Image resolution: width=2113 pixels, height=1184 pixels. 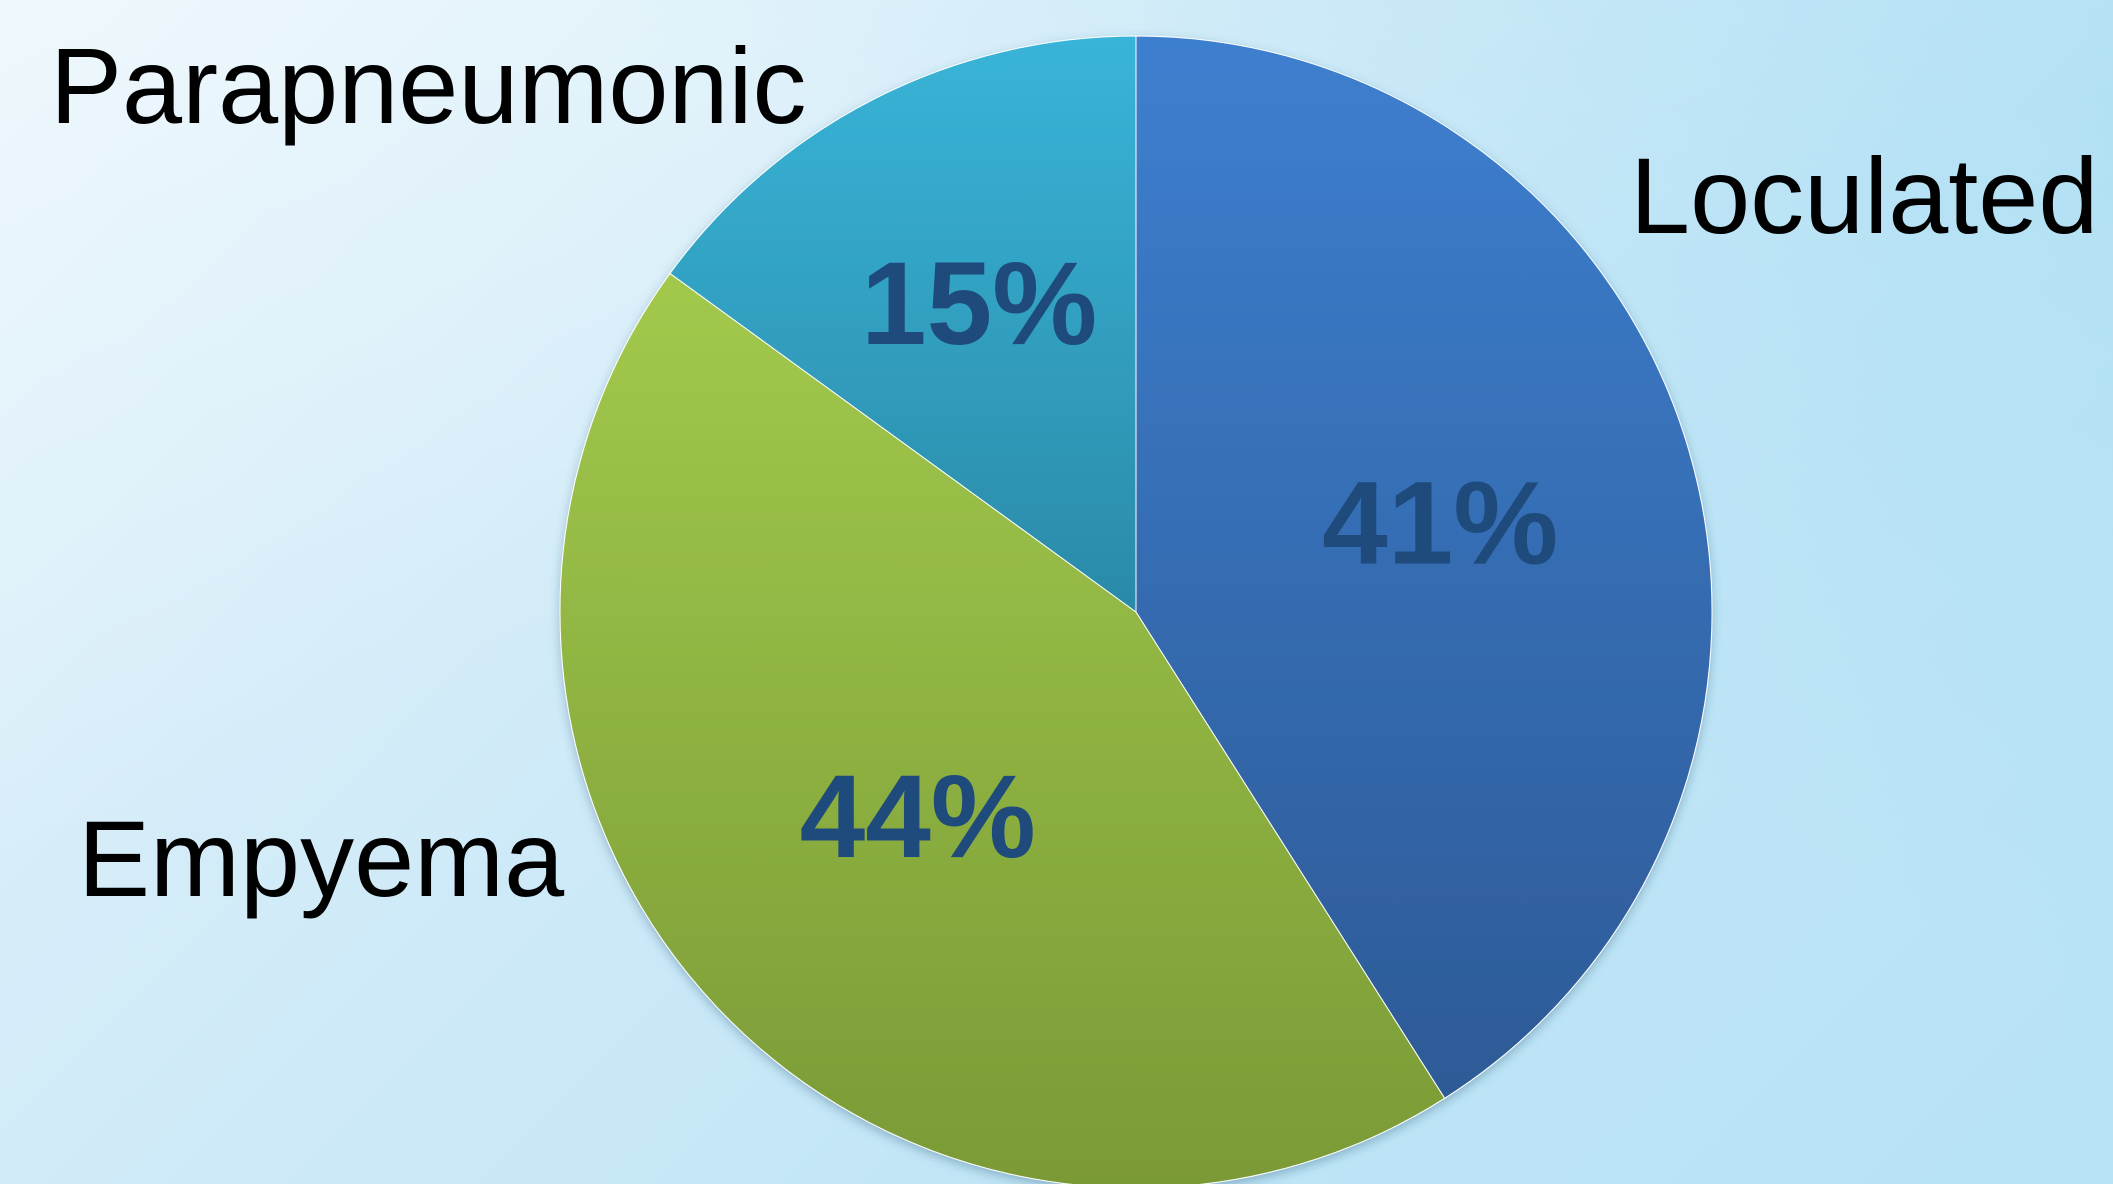 What do you see at coordinates (1864, 195) in the screenshot?
I see `pie-category-label-loculated: Loculated` at bounding box center [1864, 195].